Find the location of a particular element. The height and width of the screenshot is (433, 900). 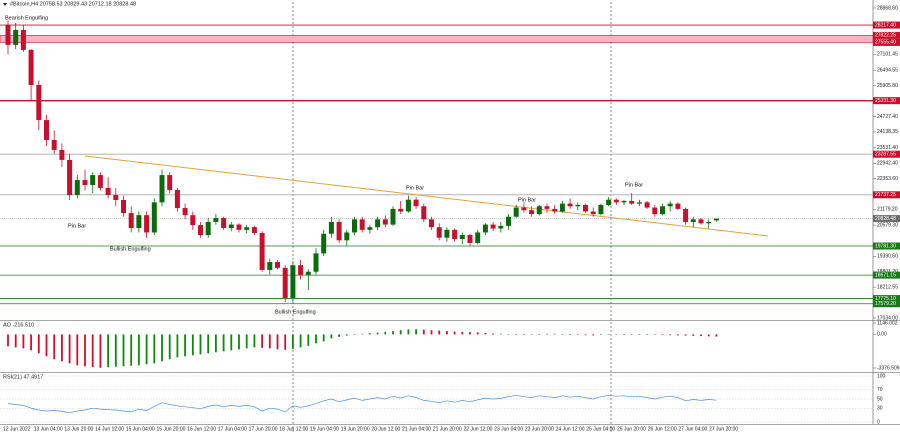

close: 20828.48 is located at coordinates (124, 5).